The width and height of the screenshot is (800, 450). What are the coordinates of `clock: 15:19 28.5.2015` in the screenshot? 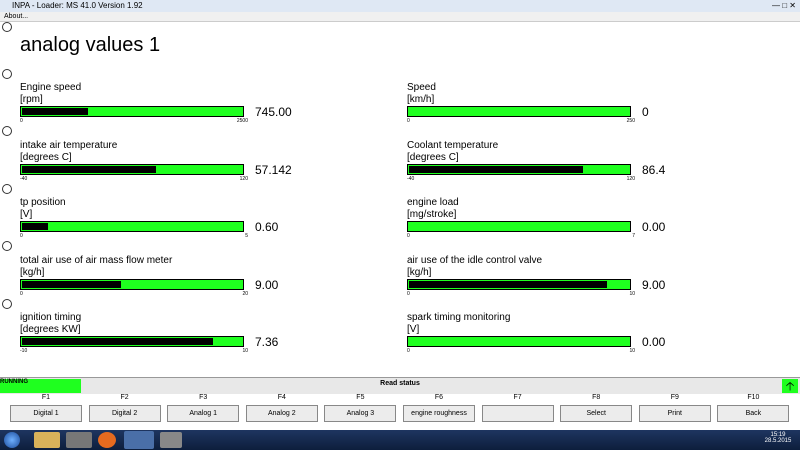 It's located at (778, 438).